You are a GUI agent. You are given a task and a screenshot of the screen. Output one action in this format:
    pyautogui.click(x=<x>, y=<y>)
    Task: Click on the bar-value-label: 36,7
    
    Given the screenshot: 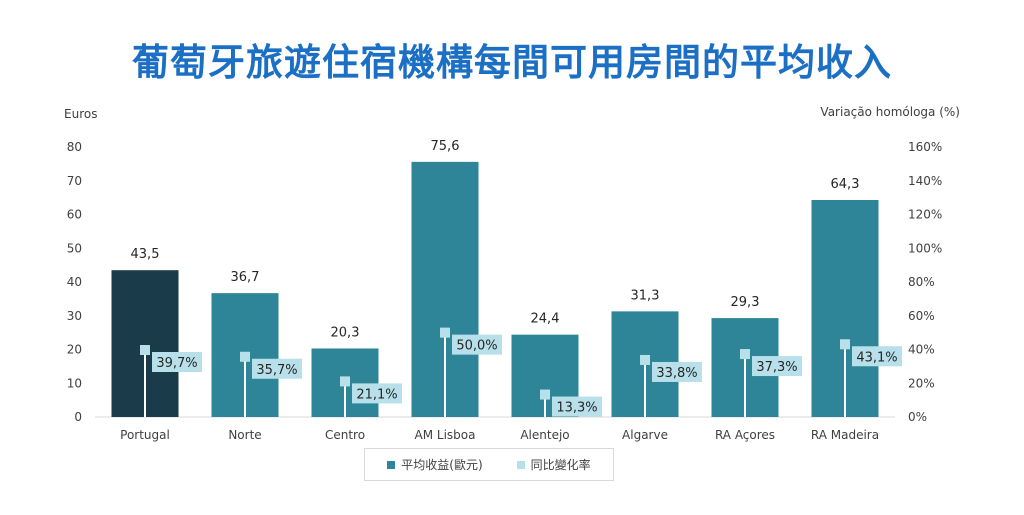 What is the action you would take?
    pyautogui.click(x=245, y=277)
    